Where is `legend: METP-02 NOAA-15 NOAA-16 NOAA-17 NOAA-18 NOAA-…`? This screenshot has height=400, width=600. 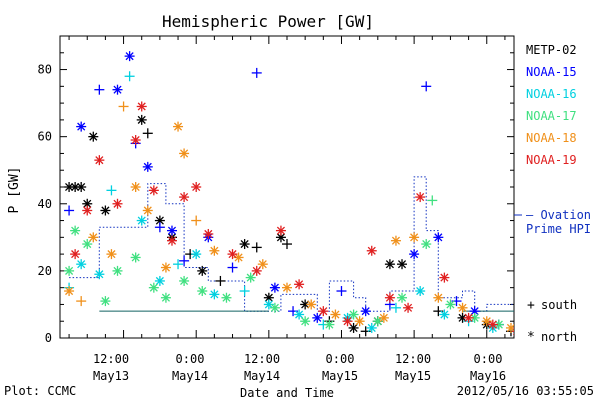
legend: METP-02 NOAA-15 NOAA-16 NOAA-17 NOAA-18 NOAA-… is located at coordinates (545, 129).